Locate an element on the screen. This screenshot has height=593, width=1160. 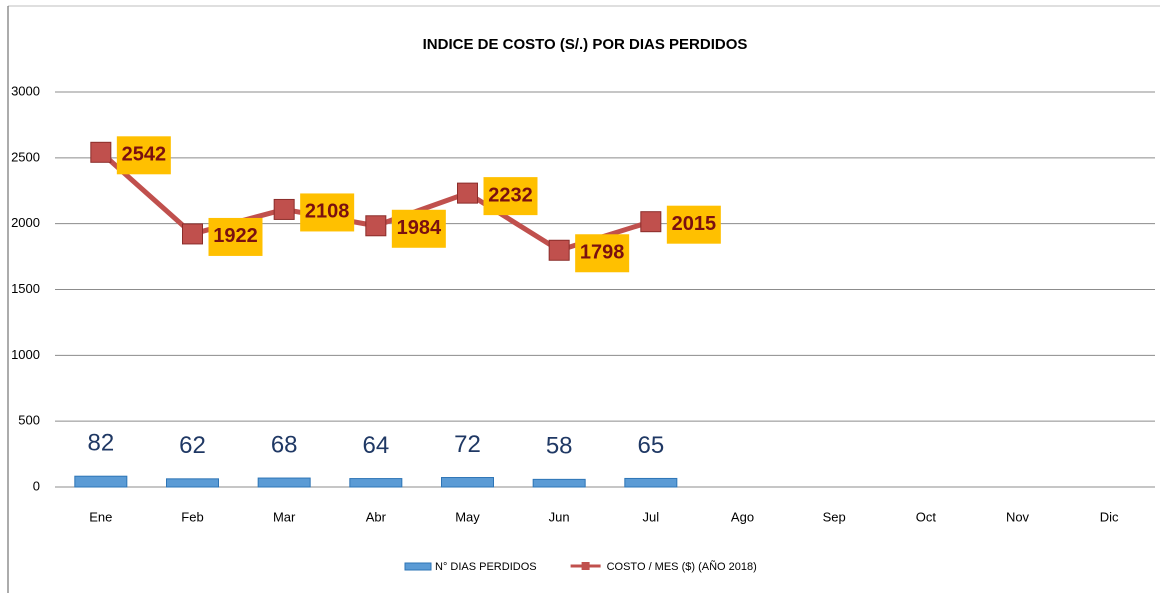
y-tick-label: 1000 is located at coordinates (25, 354).